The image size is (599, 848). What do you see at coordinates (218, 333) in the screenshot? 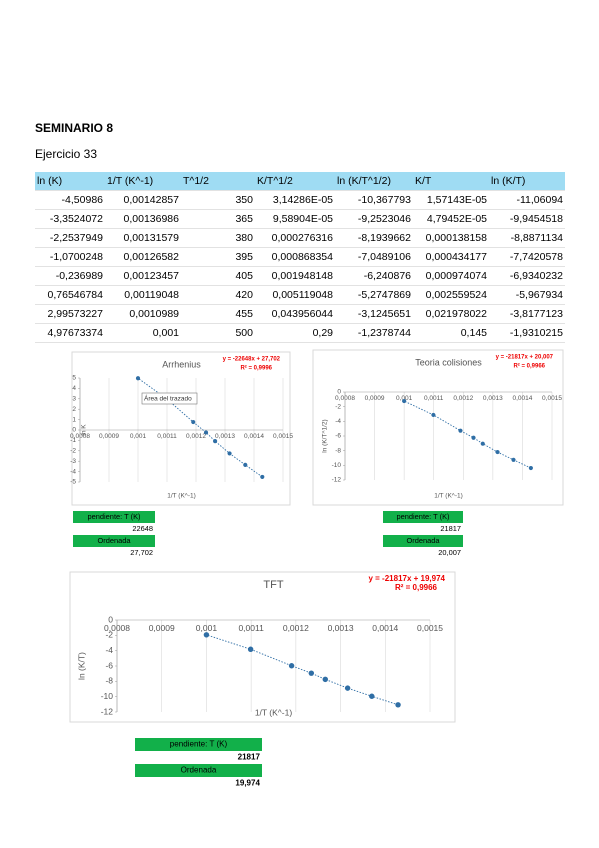
I see `table-cell: 500` at bounding box center [218, 333].